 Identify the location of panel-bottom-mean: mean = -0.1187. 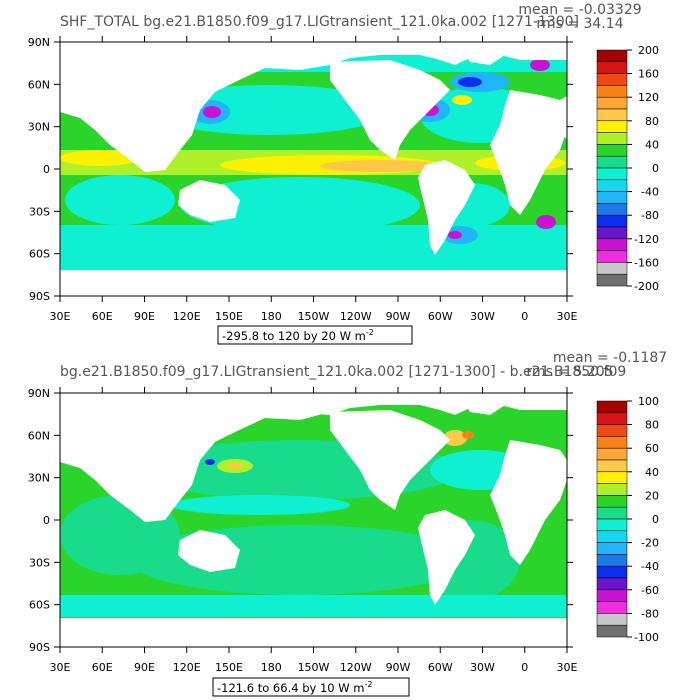
(610, 358).